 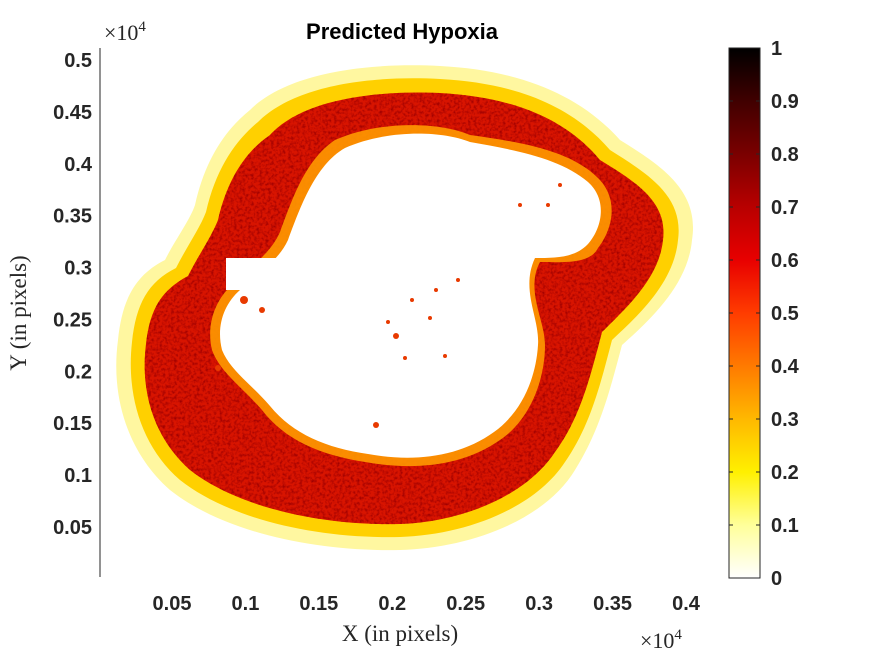 I want to click on y-tick-label: 0.1, so click(x=78, y=476).